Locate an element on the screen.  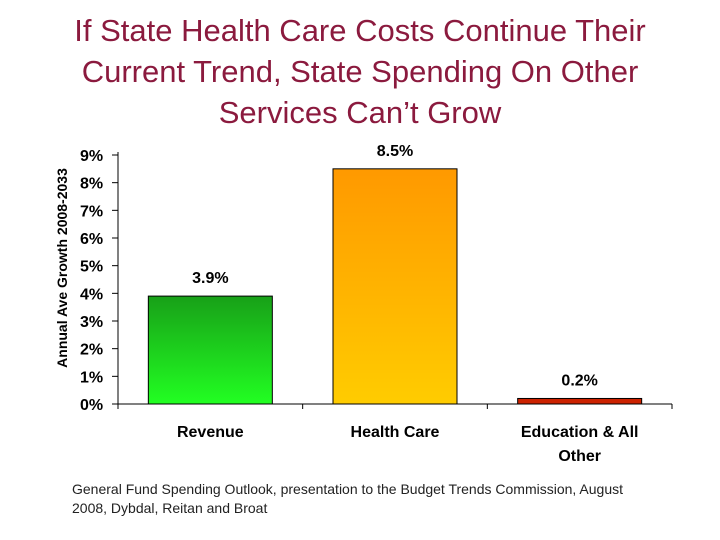
bar-health-care is located at coordinates (395, 286).